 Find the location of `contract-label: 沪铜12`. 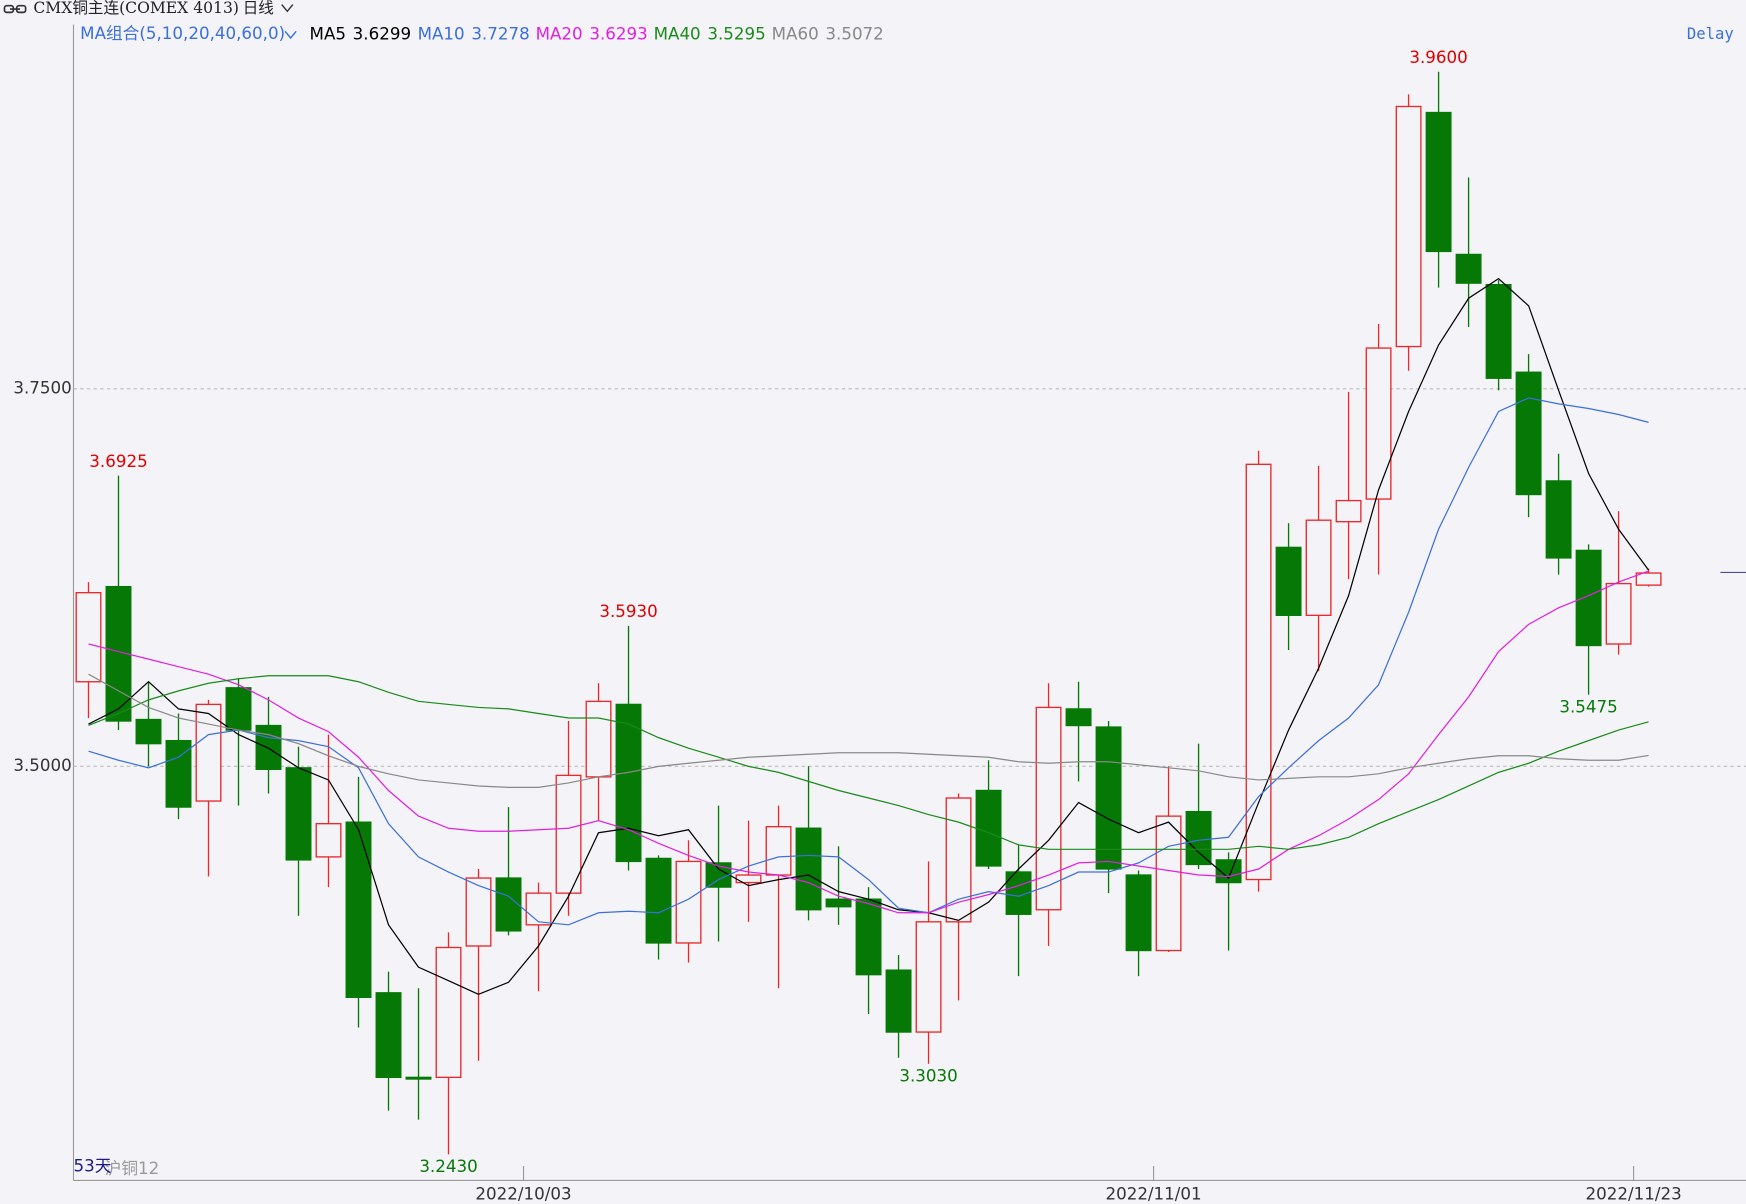

contract-label: 沪铜12 is located at coordinates (132, 1168).